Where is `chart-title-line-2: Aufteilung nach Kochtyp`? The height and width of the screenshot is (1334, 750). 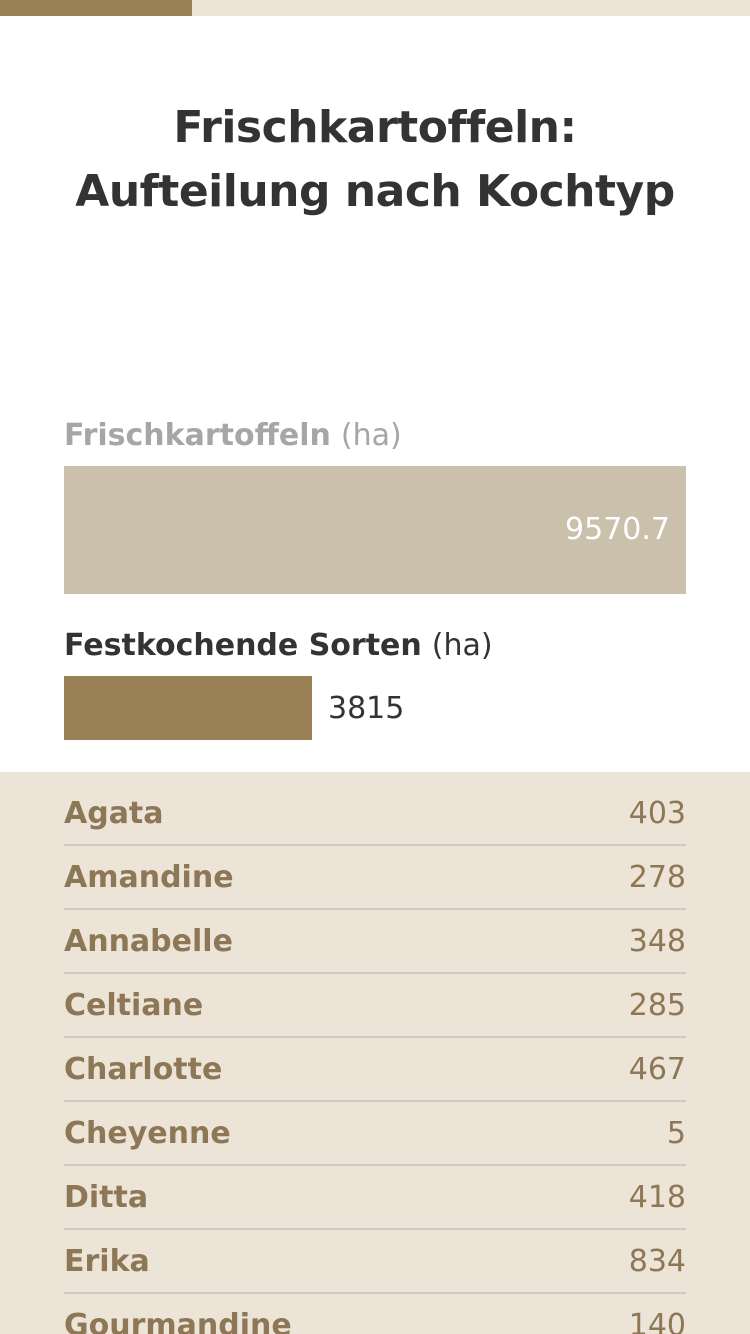
chart-title-line-2: Aufteilung nach Kochtyp is located at coordinates (375, 191).